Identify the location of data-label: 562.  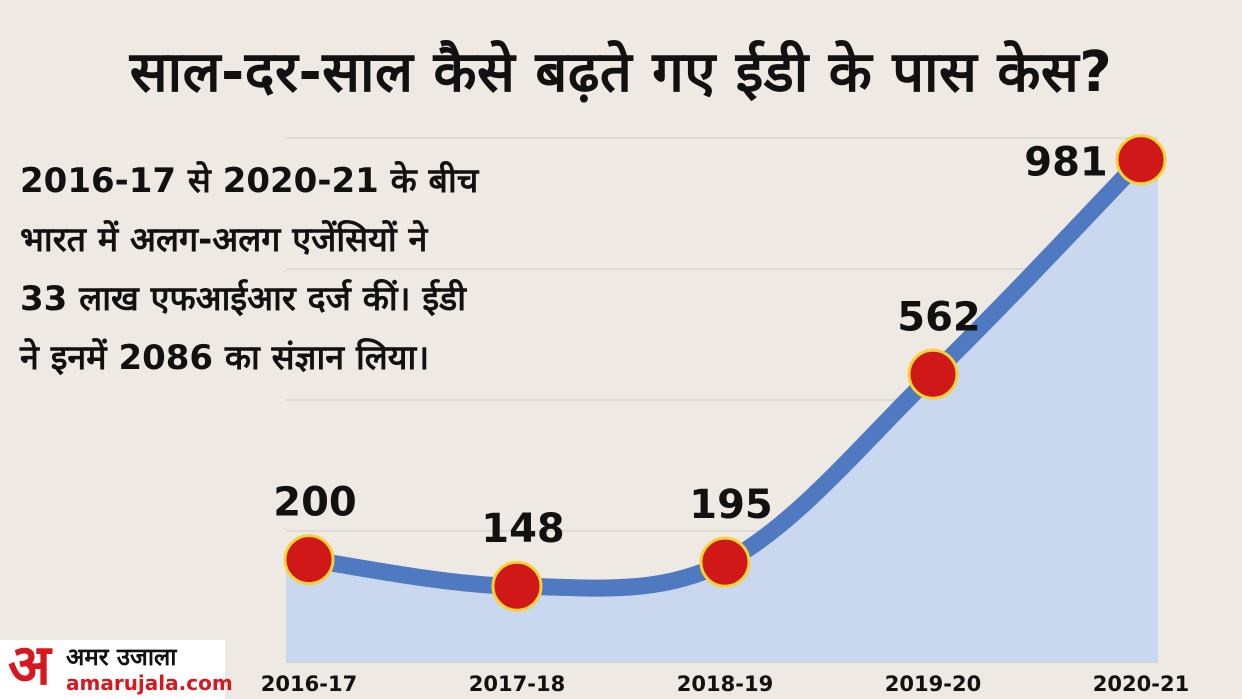
(939, 317).